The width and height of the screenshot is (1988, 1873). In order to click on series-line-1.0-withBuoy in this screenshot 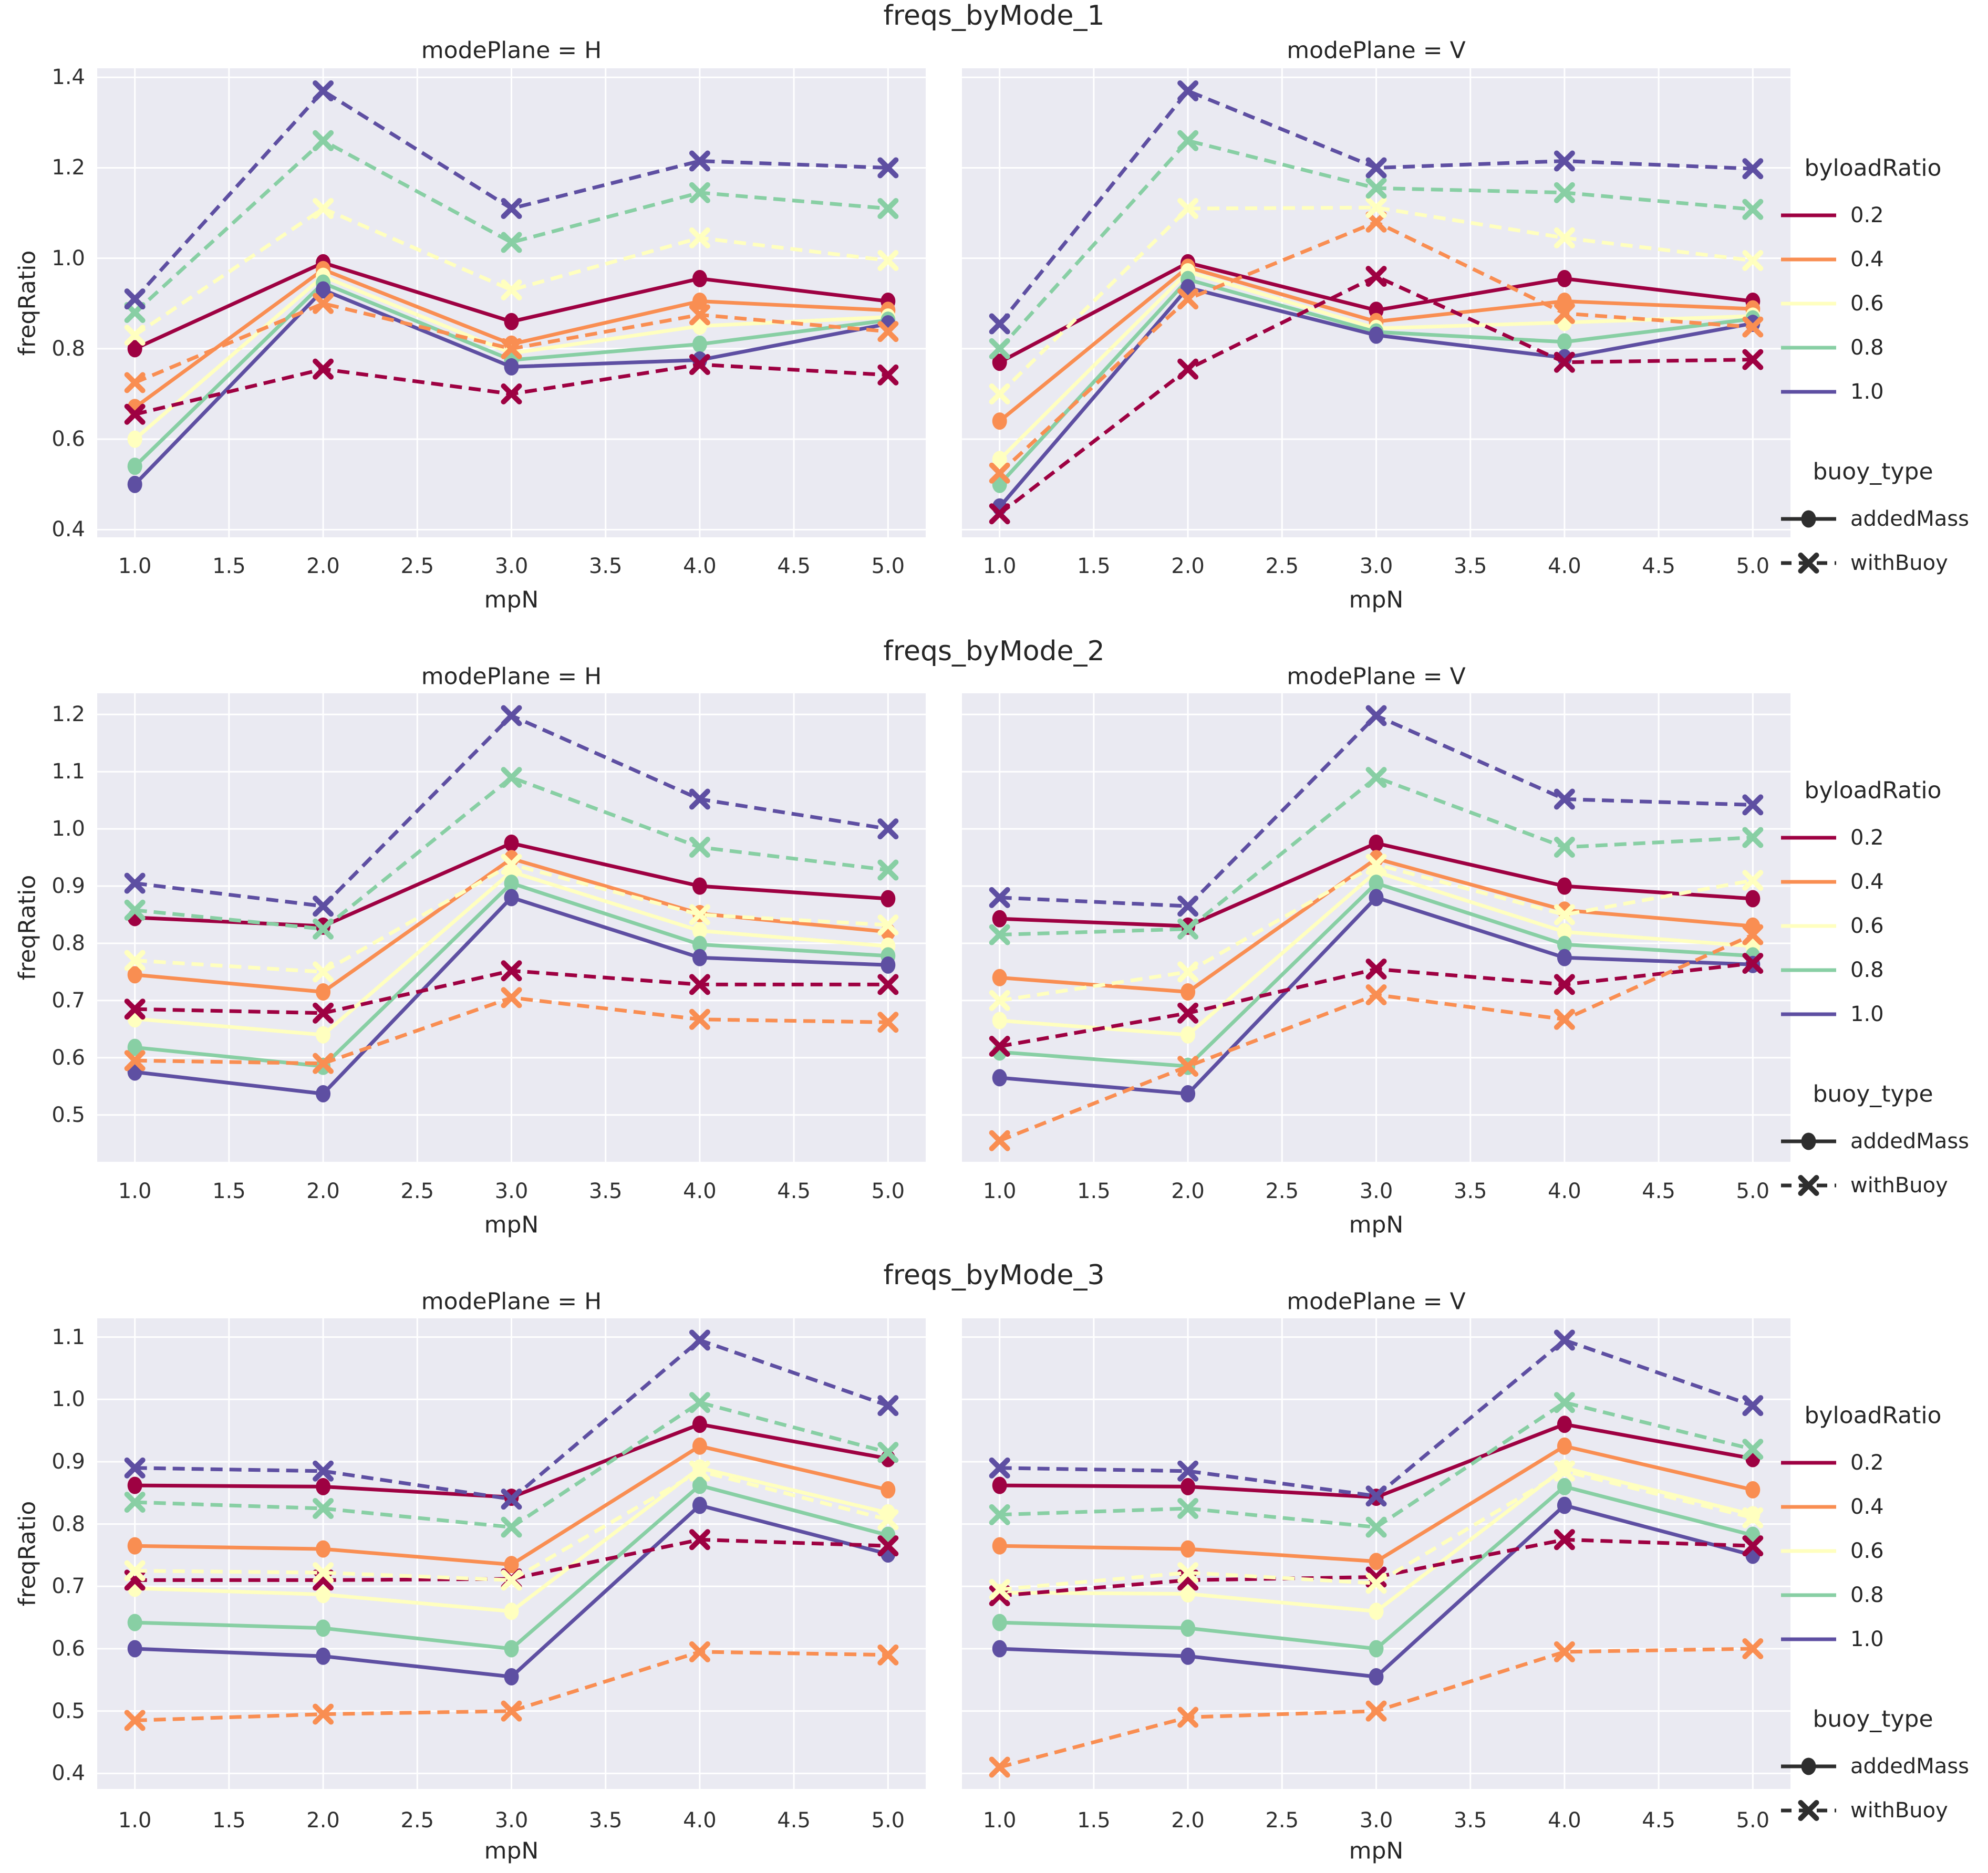, I will do `click(1376, 1418)`.